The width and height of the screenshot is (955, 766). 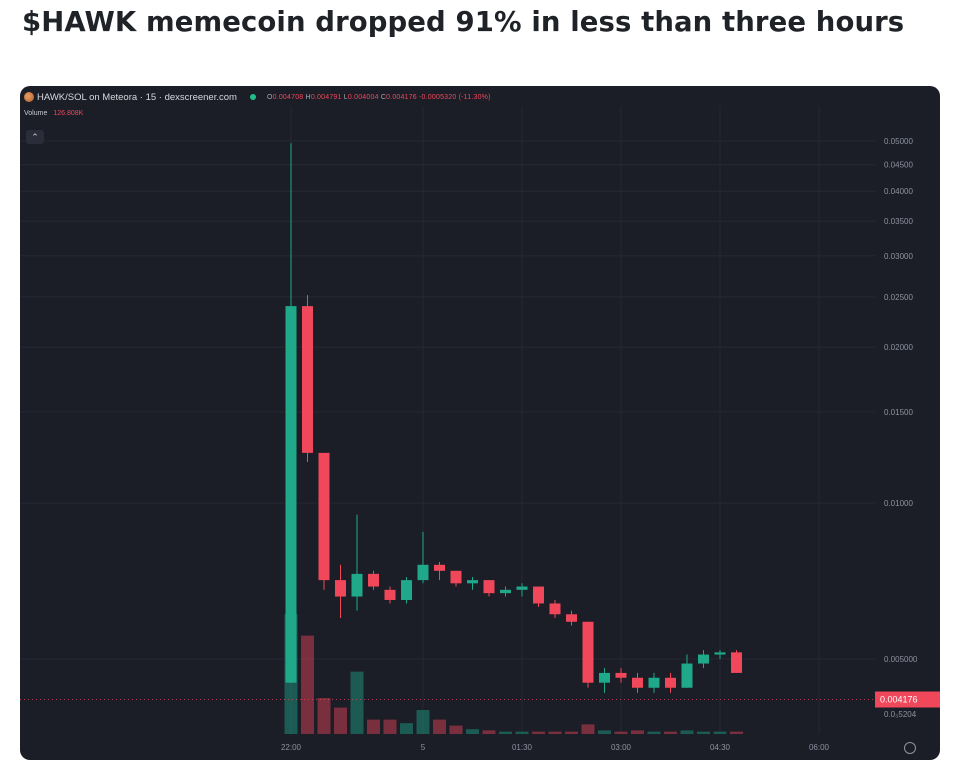 I want to click on change-value: -0.0005320 (-11.30%), so click(x=455, y=97).